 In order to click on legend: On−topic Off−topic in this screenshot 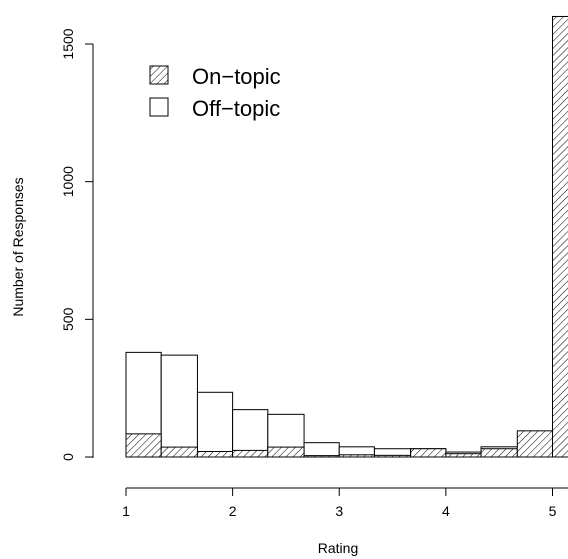, I will do `click(215, 92)`.